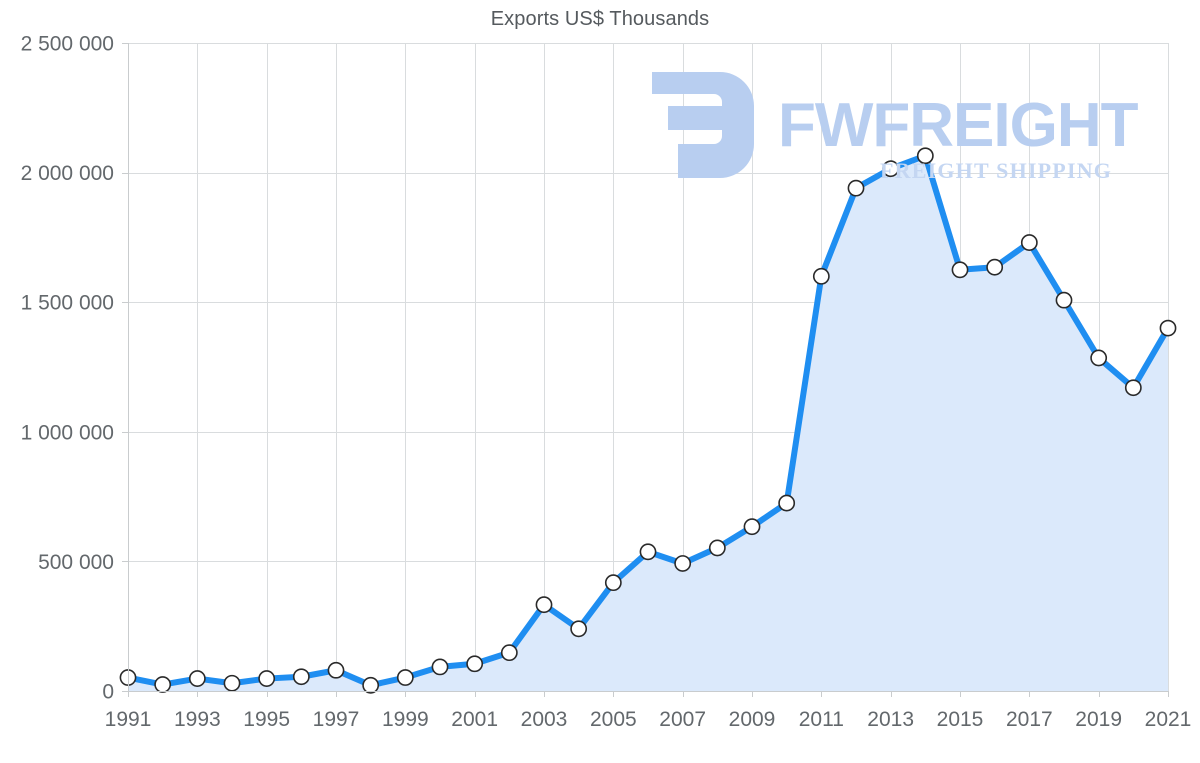  Describe the element at coordinates (67, 432) in the screenshot. I see `y-axis-tick-label: 1 000 000` at that location.